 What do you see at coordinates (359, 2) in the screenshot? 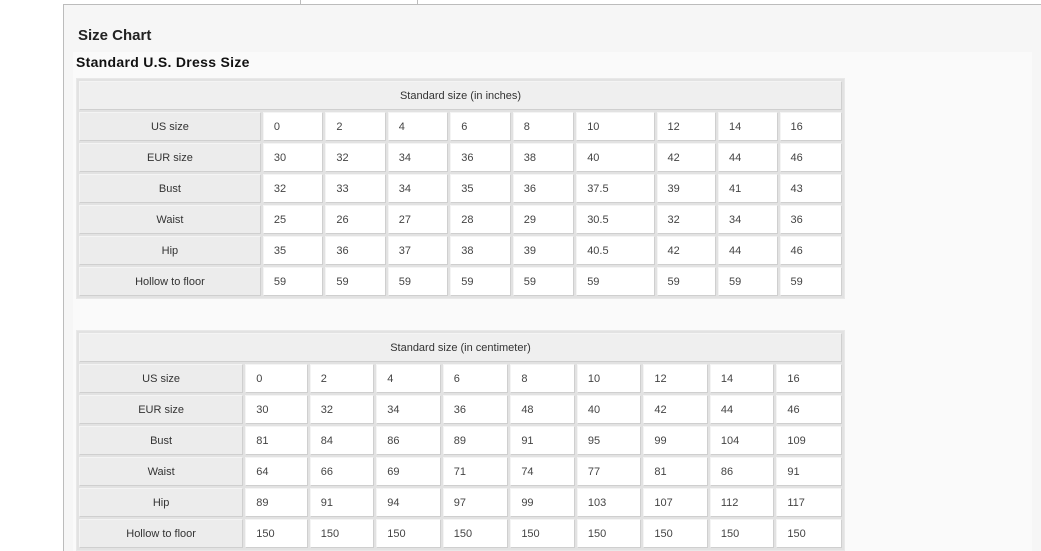
I see `tab-active` at bounding box center [359, 2].